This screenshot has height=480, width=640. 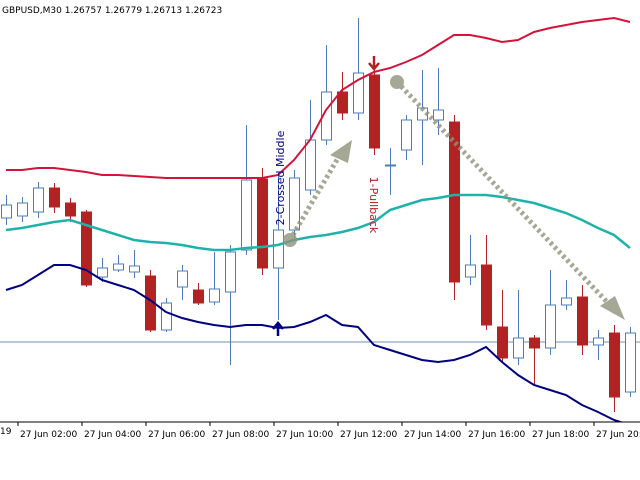 What do you see at coordinates (112, 435) in the screenshot?
I see `x-tick-label: 27 Jun 04:00` at bounding box center [112, 435].